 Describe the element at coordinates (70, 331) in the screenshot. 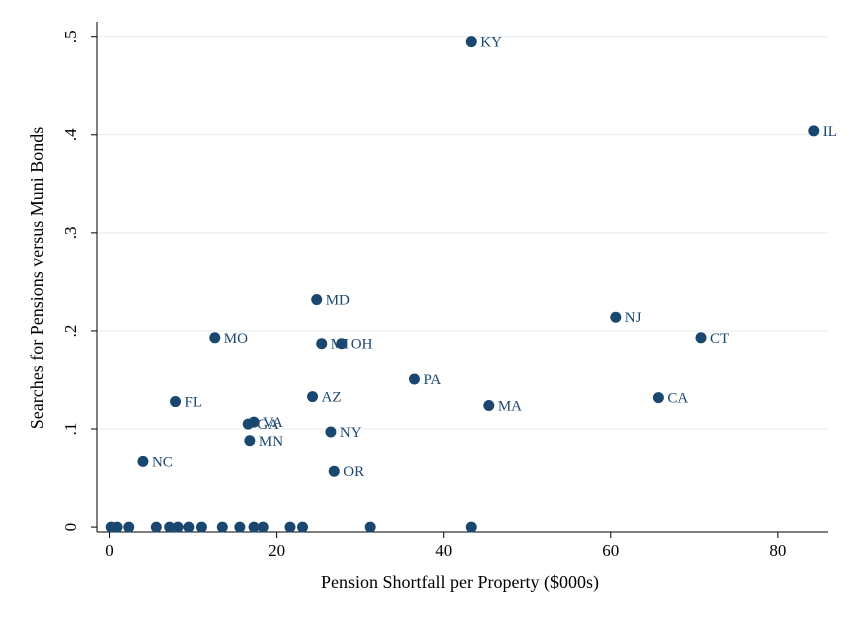

I see `y-tick-label-2: .2` at that location.